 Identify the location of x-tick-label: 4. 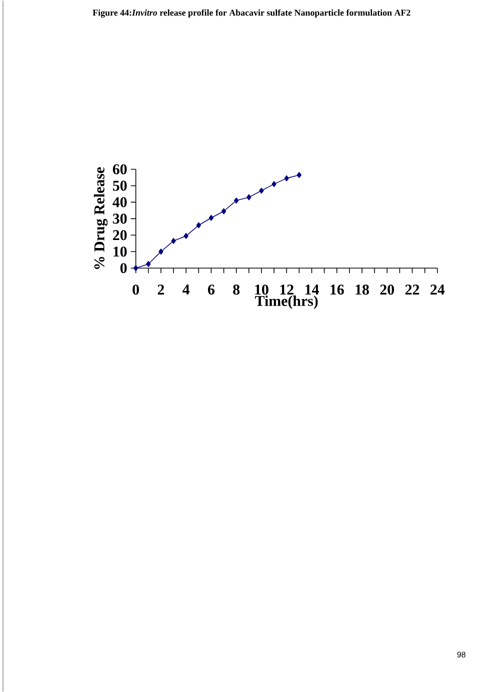
(186, 289).